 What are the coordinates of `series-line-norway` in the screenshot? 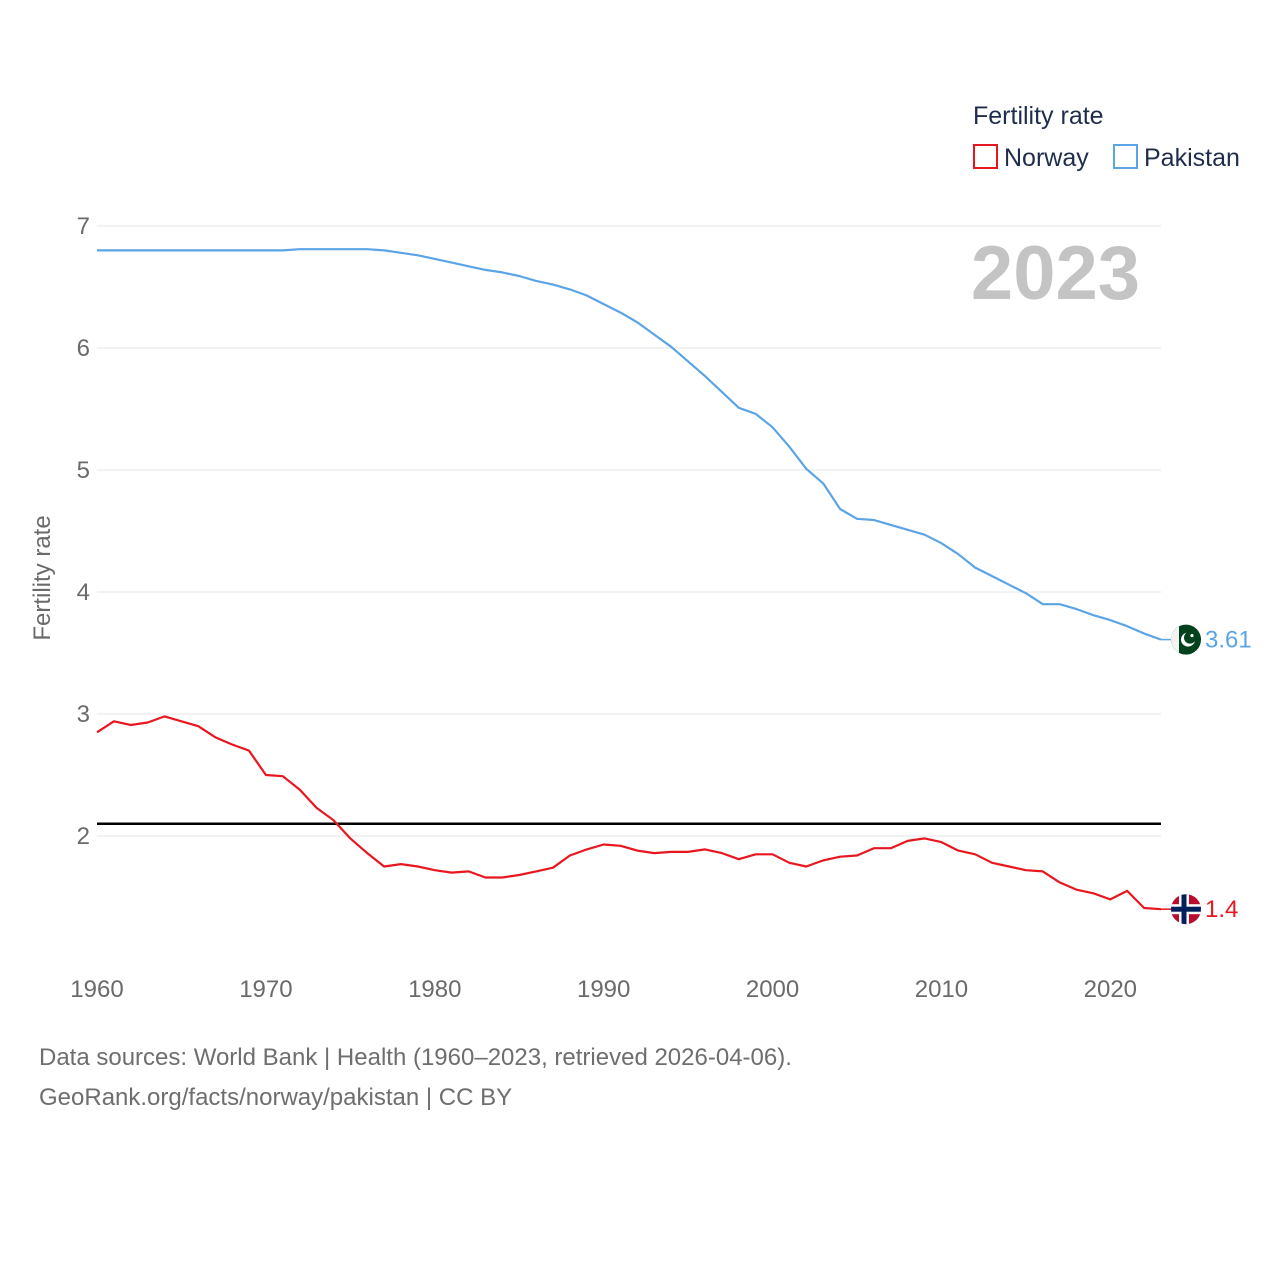 It's located at (629, 813).